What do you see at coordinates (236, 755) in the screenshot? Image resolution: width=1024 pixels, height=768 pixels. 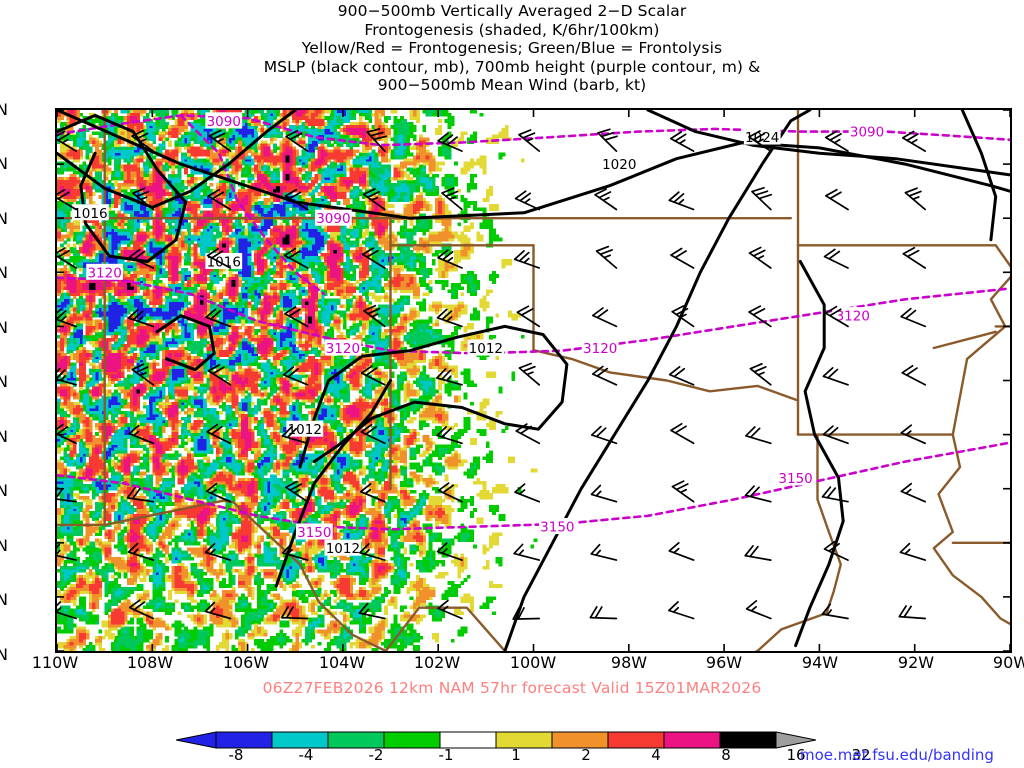 I see `colorbar-tick-label: -8` at bounding box center [236, 755].